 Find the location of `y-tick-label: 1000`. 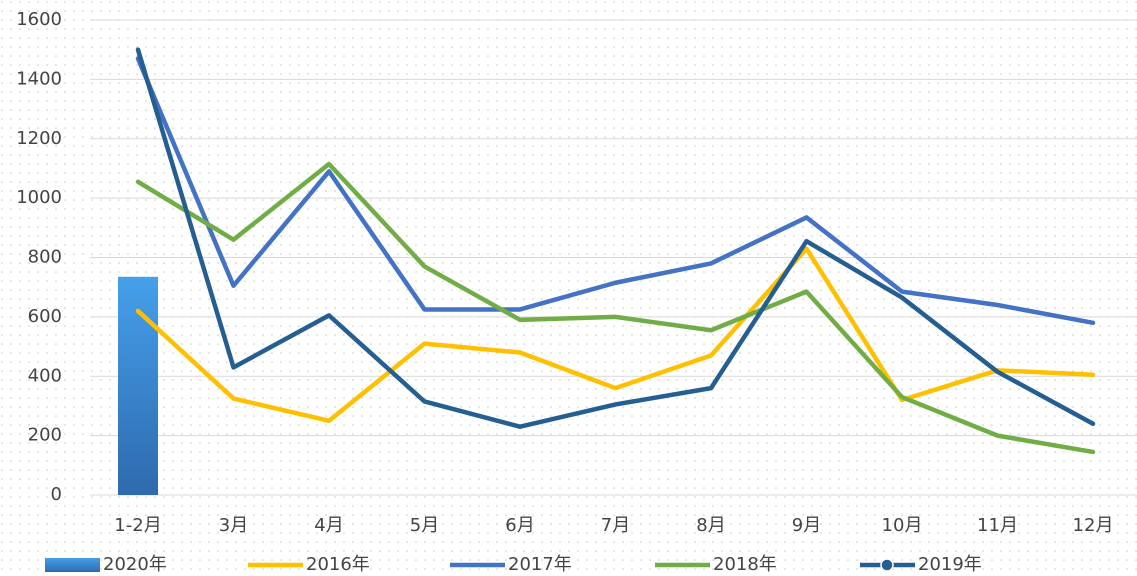

y-tick-label: 1000 is located at coordinates (39, 197).